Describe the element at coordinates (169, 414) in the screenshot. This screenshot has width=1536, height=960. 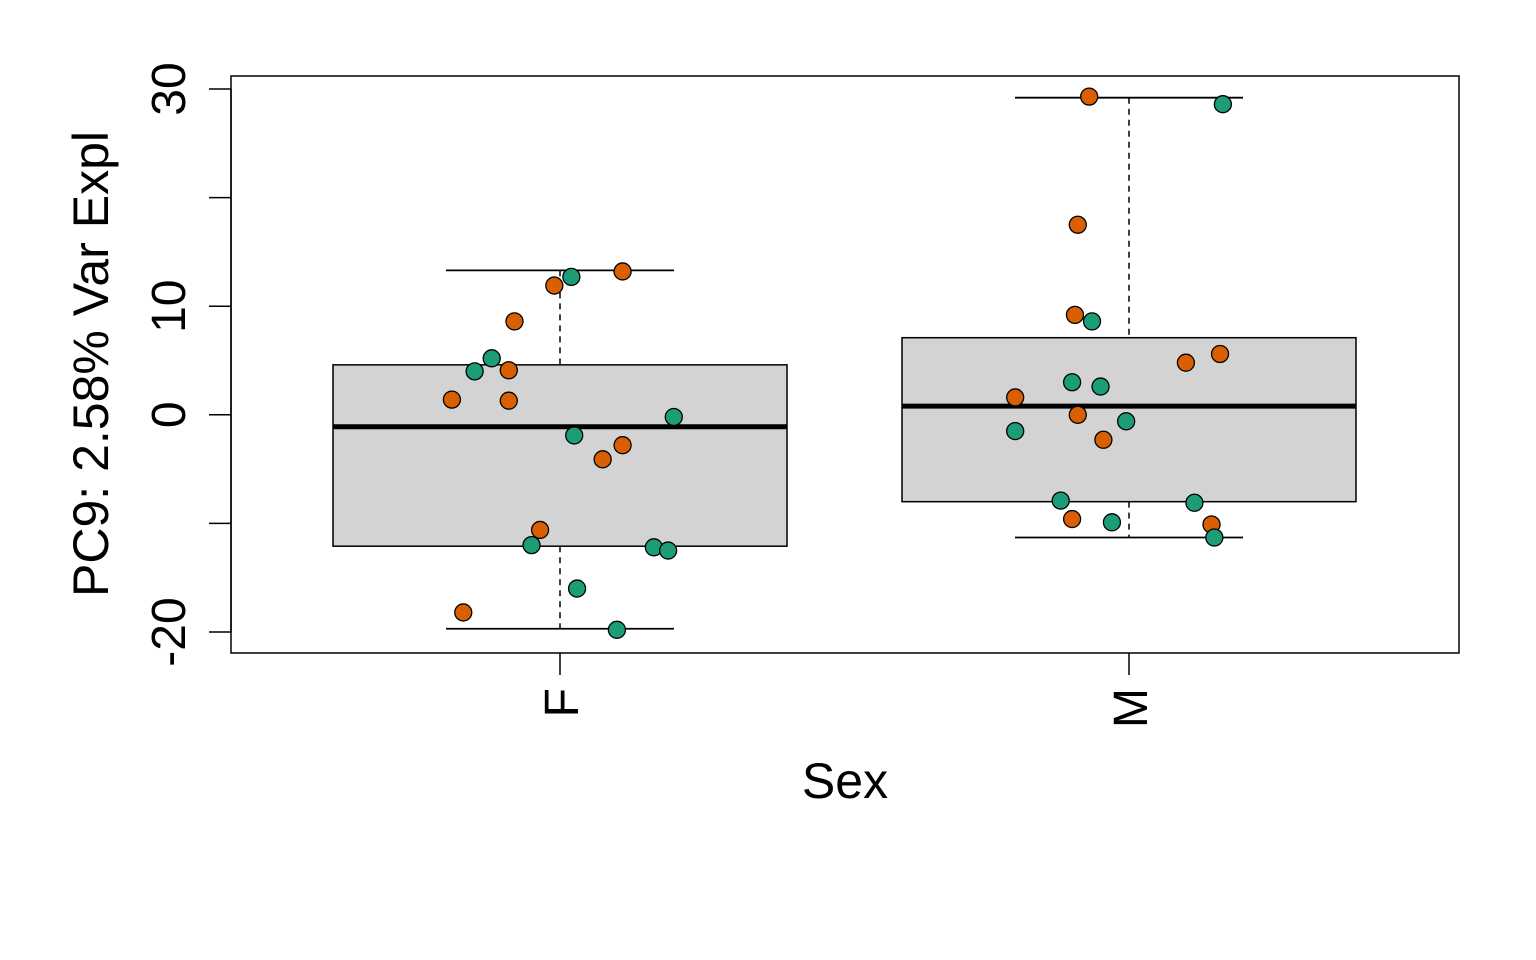
I see `y-tick-label: 0` at that location.